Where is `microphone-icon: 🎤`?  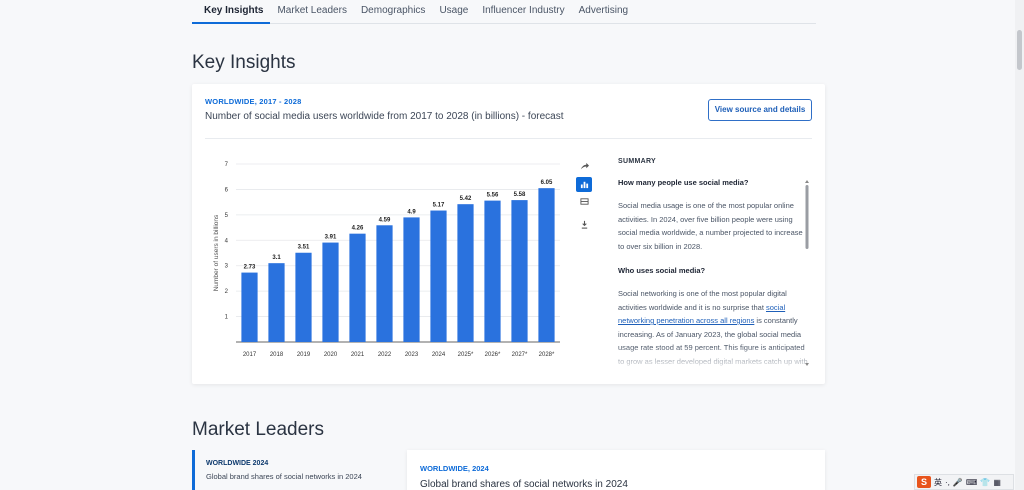 microphone-icon: 🎤 is located at coordinates (957, 482).